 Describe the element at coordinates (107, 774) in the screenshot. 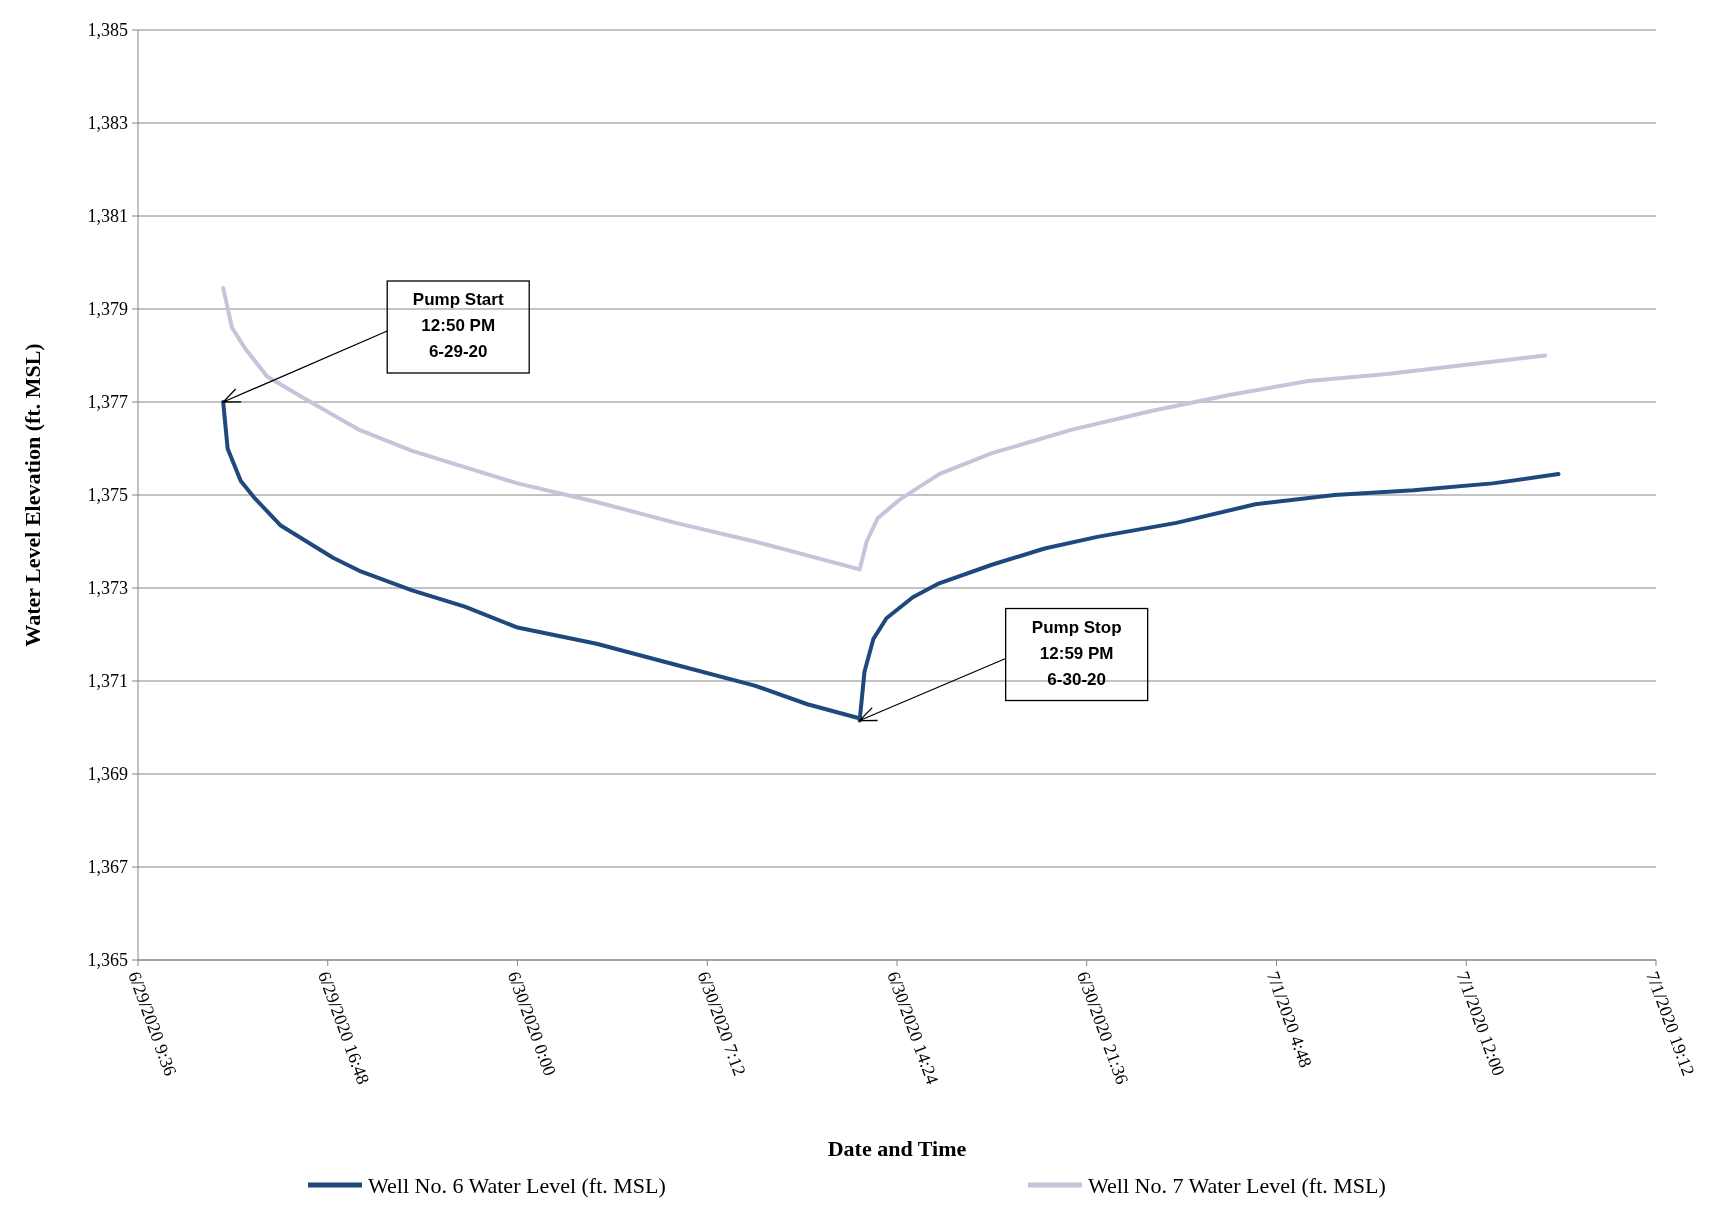

I see `y-tick-label: 1,369` at that location.